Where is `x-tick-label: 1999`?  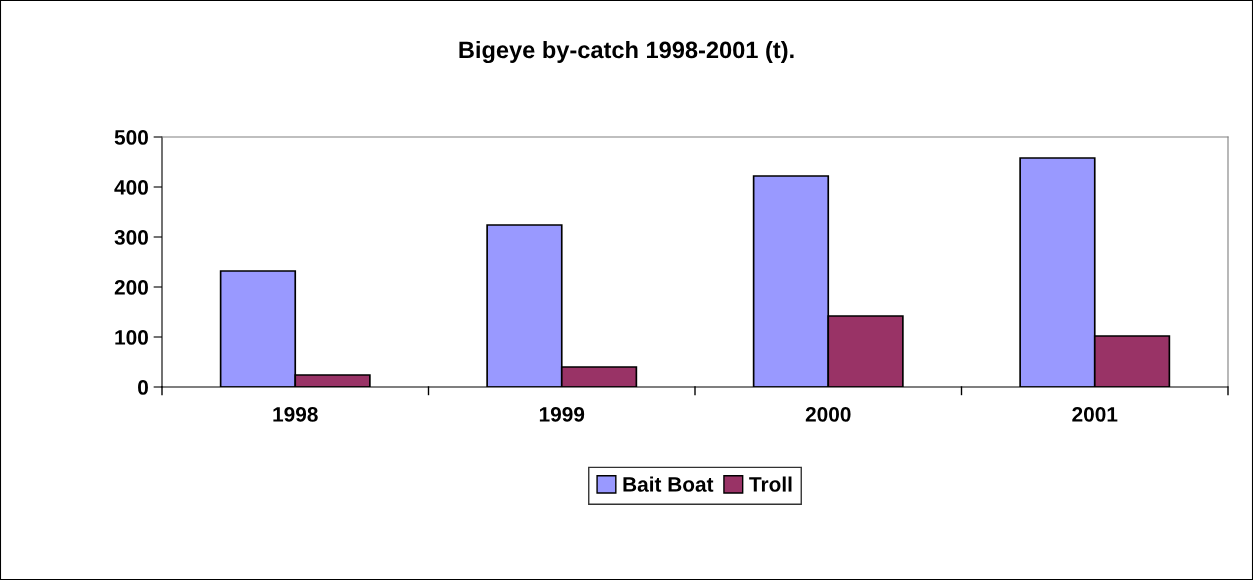 x-tick-label: 1999 is located at coordinates (562, 414).